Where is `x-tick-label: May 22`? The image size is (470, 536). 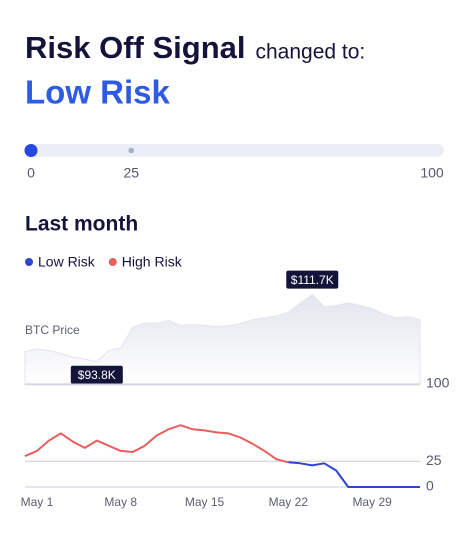 x-tick-label: May 22 is located at coordinates (289, 502).